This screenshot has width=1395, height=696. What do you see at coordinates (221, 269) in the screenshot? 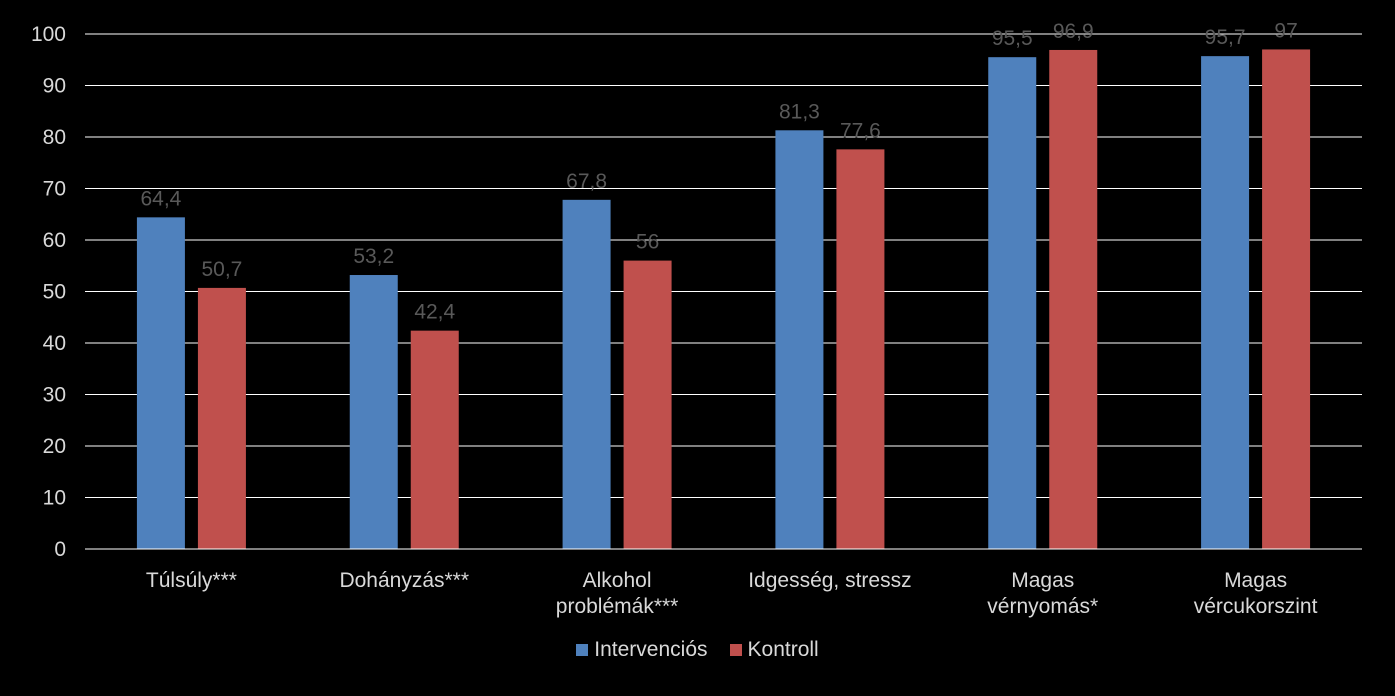
I see `data-label-series-1-cat-0: 50,7` at bounding box center [221, 269].